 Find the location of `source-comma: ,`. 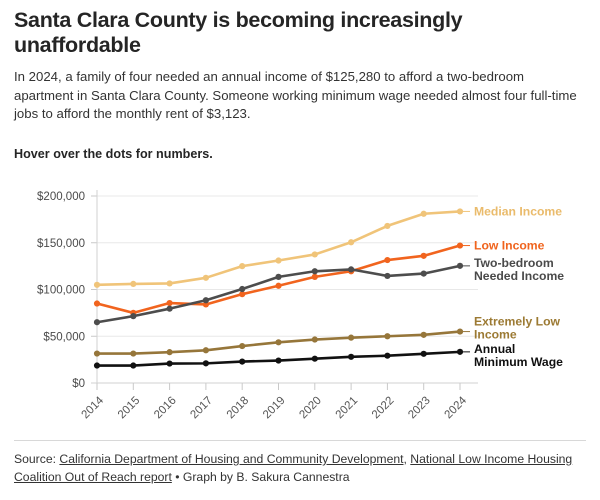

source-comma: , is located at coordinates (407, 459).